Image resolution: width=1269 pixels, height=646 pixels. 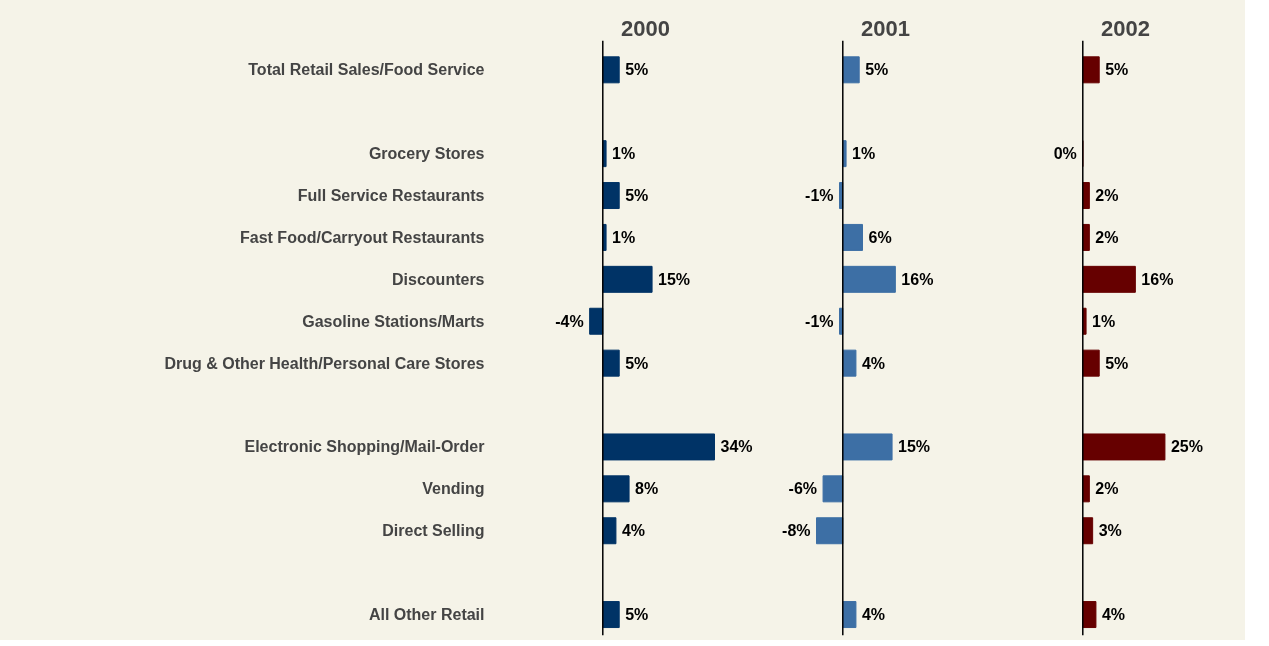 What do you see at coordinates (1065, 154) in the screenshot?
I see `data-label: 0%` at bounding box center [1065, 154].